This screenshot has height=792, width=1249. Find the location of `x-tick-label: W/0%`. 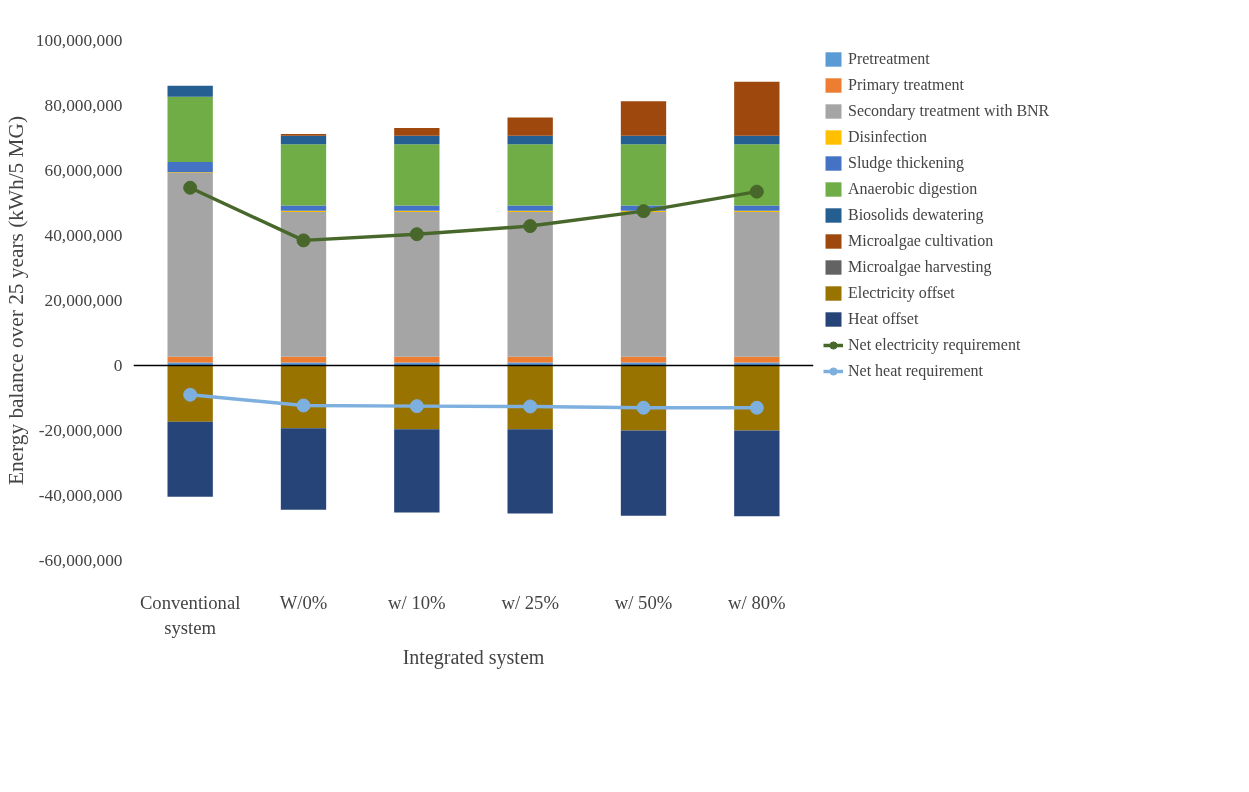

x-tick-label: W/0% is located at coordinates (303, 602).